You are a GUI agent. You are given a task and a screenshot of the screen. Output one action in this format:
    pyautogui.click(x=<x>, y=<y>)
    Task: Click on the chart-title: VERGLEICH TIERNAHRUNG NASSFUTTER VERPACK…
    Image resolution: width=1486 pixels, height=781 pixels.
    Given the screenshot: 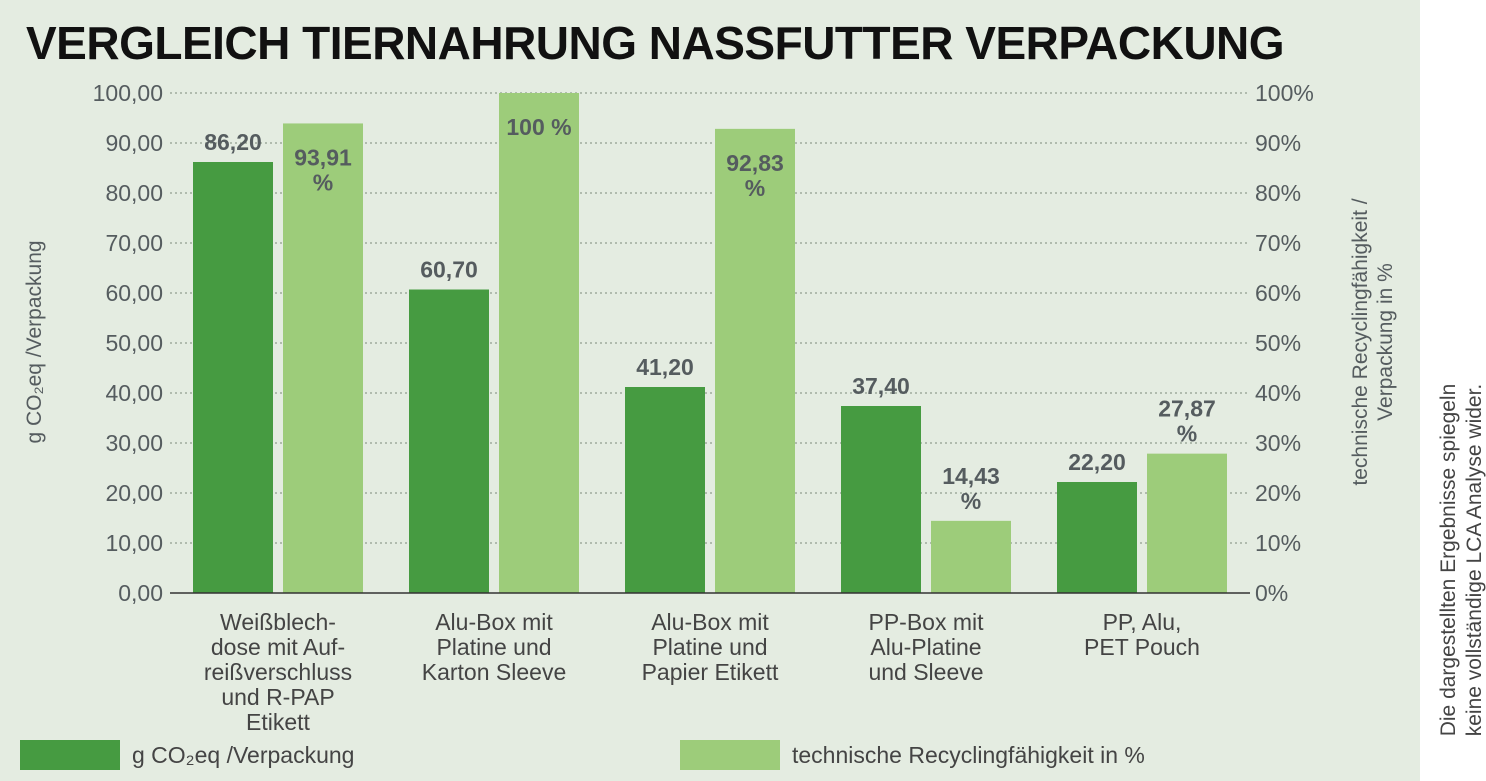 What is the action you would take?
    pyautogui.click(x=655, y=43)
    